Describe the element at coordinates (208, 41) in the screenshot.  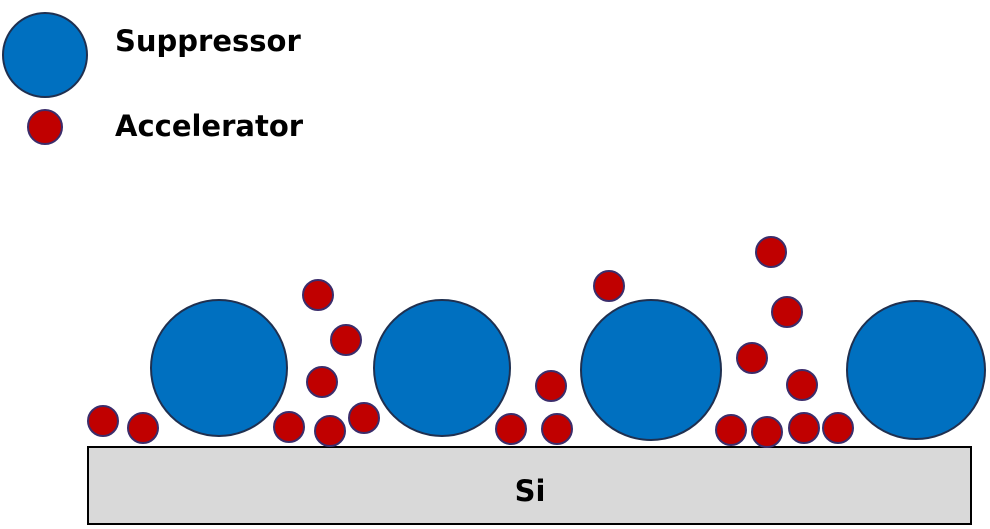
I see `legend-label: Suppressor` at that location.